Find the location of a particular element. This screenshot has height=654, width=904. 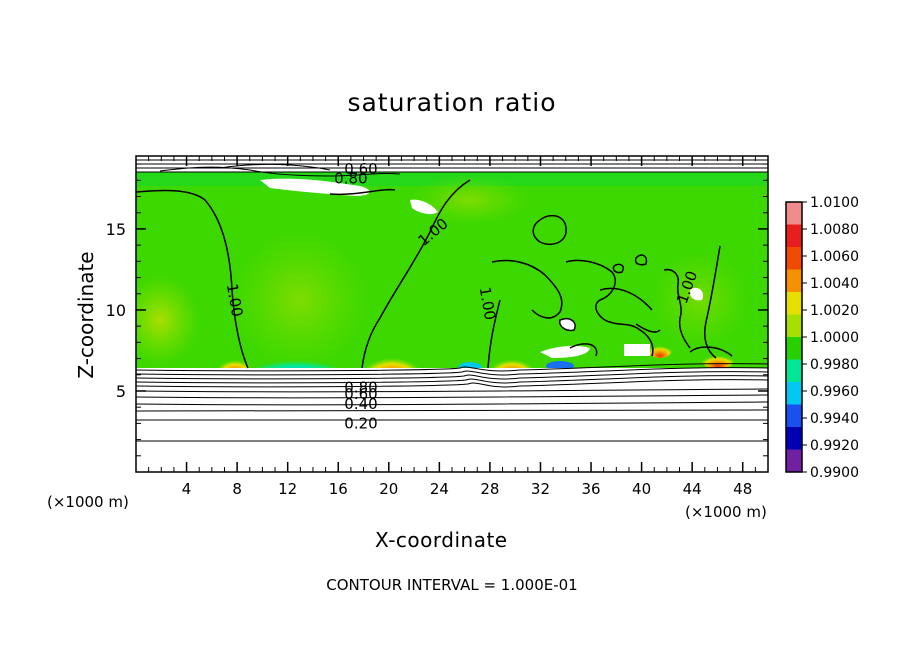

x-tick-label: 40 is located at coordinates (641, 489).